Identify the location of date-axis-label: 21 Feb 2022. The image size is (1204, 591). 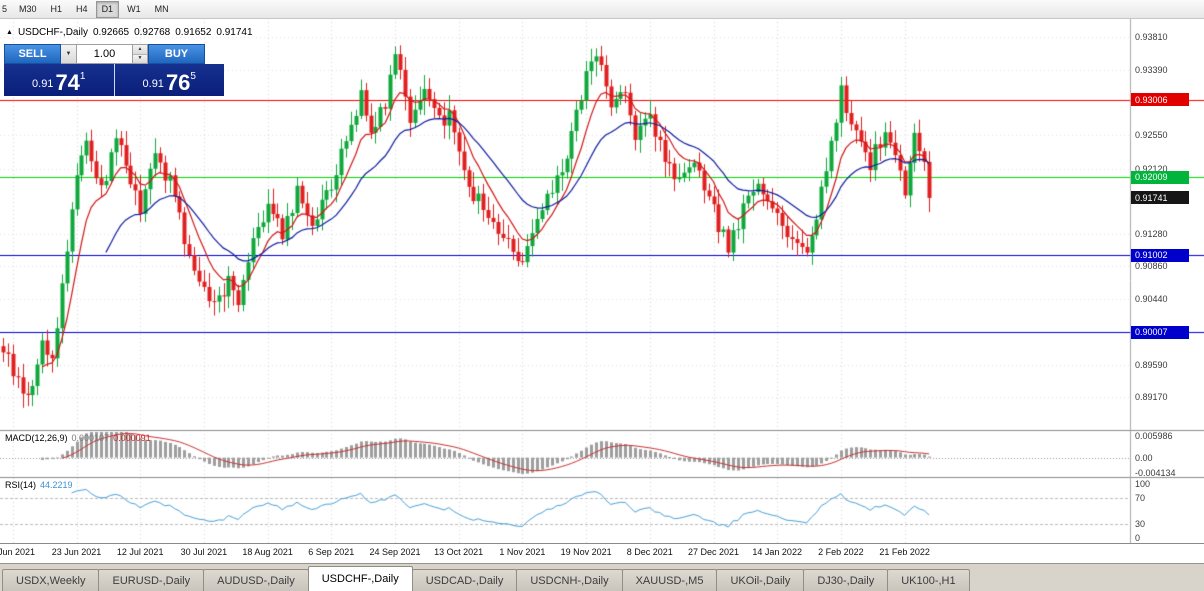
(904, 552).